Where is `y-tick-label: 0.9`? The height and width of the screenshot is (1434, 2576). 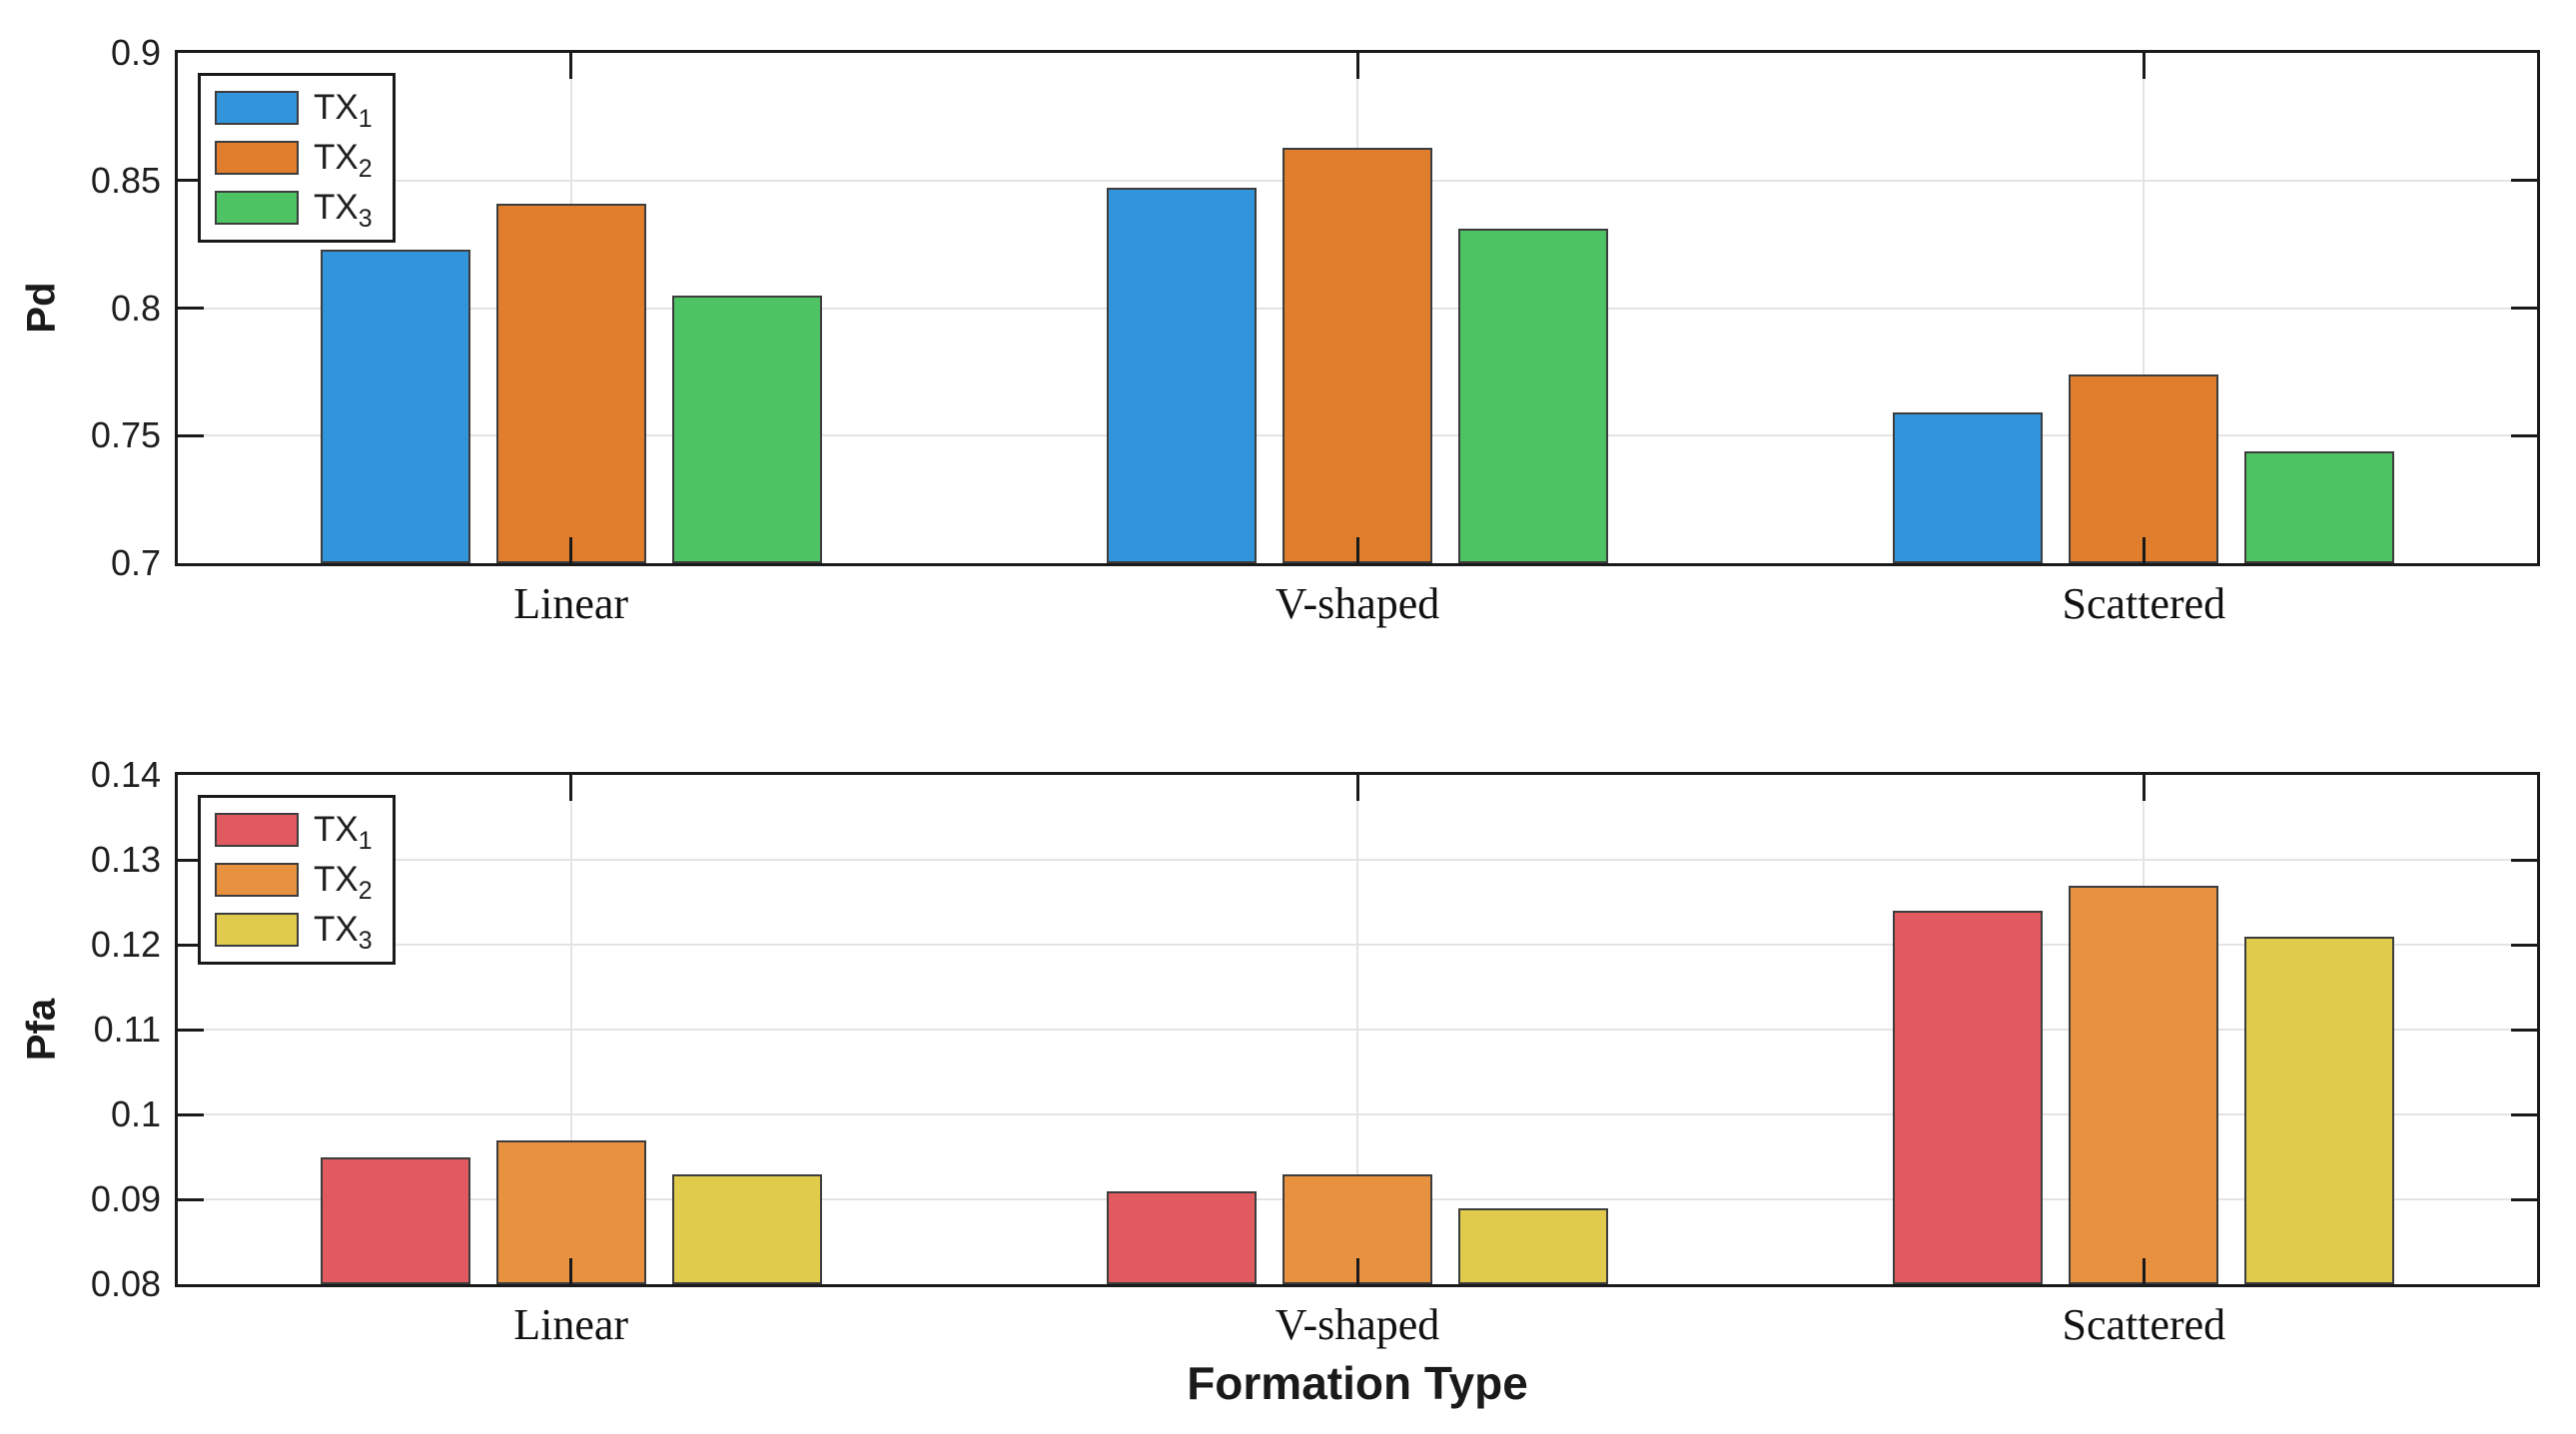
y-tick-label: 0.9 is located at coordinates (136, 53).